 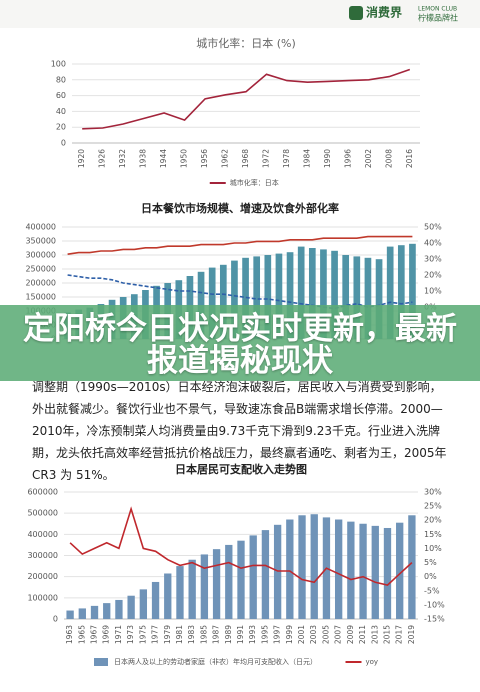 I want to click on x-tick-label: 2008, so click(x=388, y=158).